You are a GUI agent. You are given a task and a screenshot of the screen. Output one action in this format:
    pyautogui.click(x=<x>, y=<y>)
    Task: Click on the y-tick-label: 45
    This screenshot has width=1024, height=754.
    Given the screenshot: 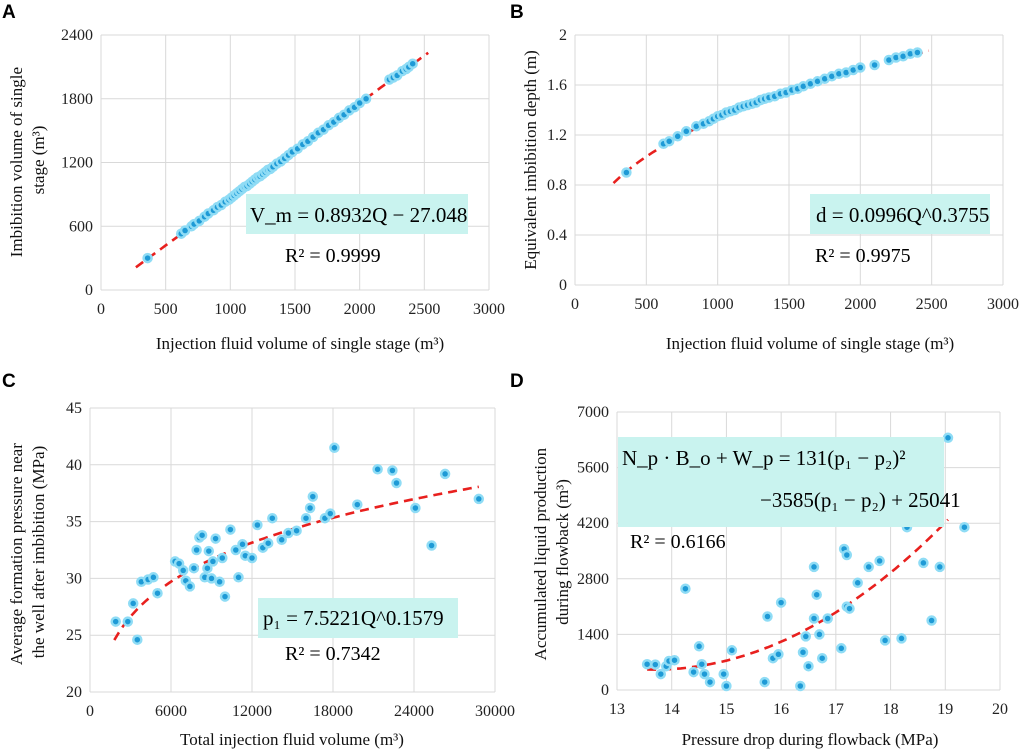 What is the action you would take?
    pyautogui.click(x=74, y=408)
    